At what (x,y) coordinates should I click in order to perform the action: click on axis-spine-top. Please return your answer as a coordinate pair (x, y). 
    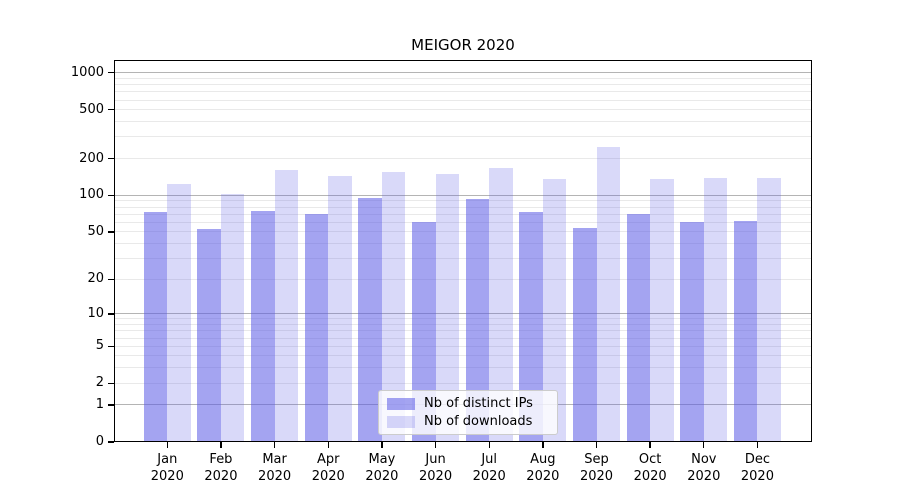
    Looking at the image, I should click on (463, 60).